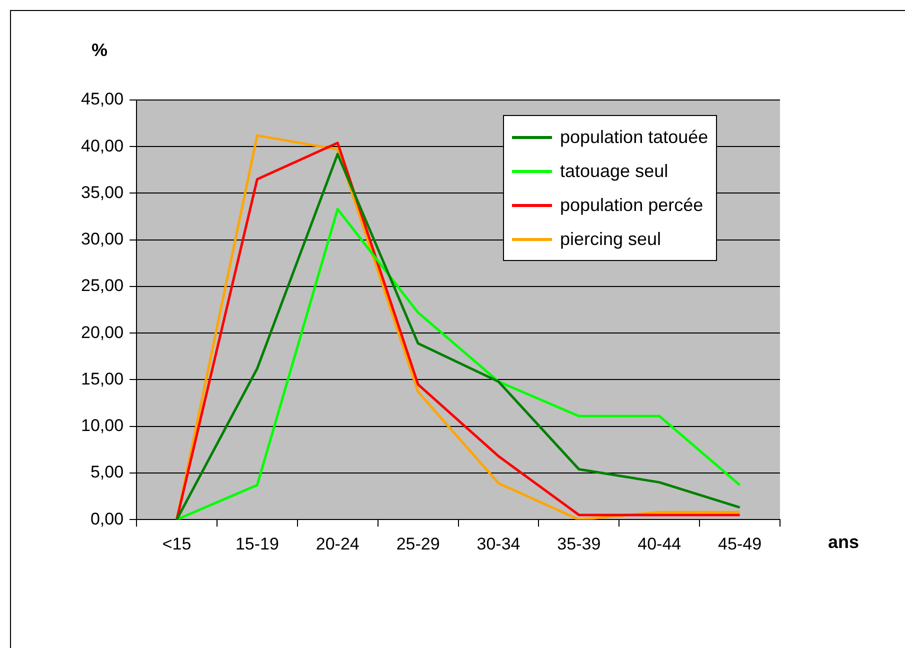 Image resolution: width=905 pixels, height=648 pixels. I want to click on legend-label: population percée, so click(632, 205).